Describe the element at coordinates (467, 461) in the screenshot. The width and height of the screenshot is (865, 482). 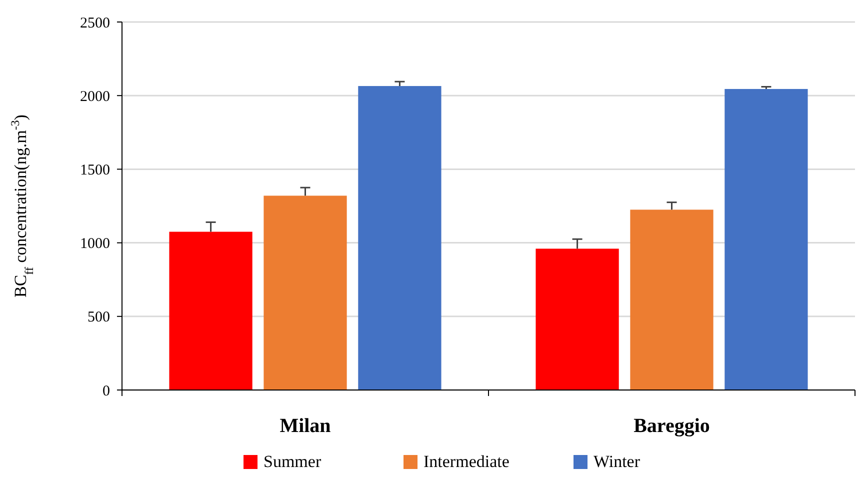
I see `legend-label: Intermediate` at that location.